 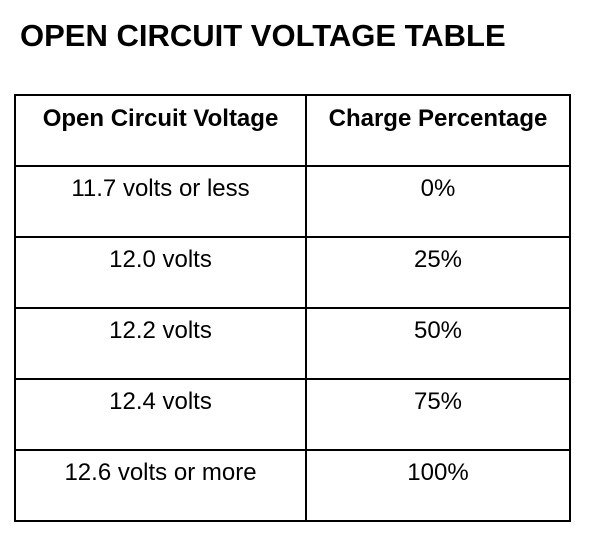 What do you see at coordinates (160, 130) in the screenshot?
I see `column-header-voltage: Open Circuit Voltage` at bounding box center [160, 130].